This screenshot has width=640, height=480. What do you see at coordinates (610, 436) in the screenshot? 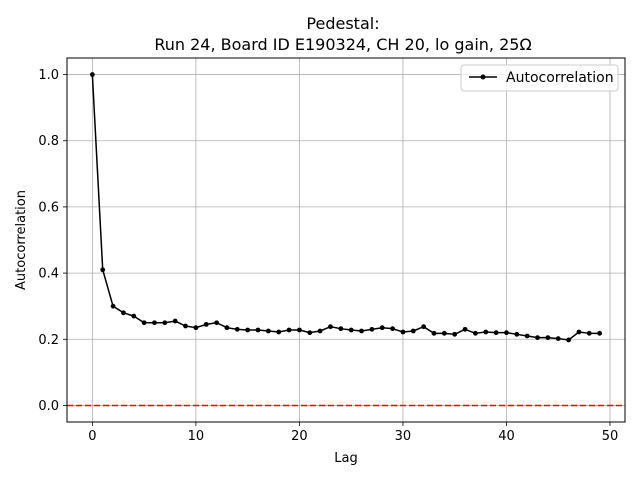
I see `x-tick-label: 50` at bounding box center [610, 436].